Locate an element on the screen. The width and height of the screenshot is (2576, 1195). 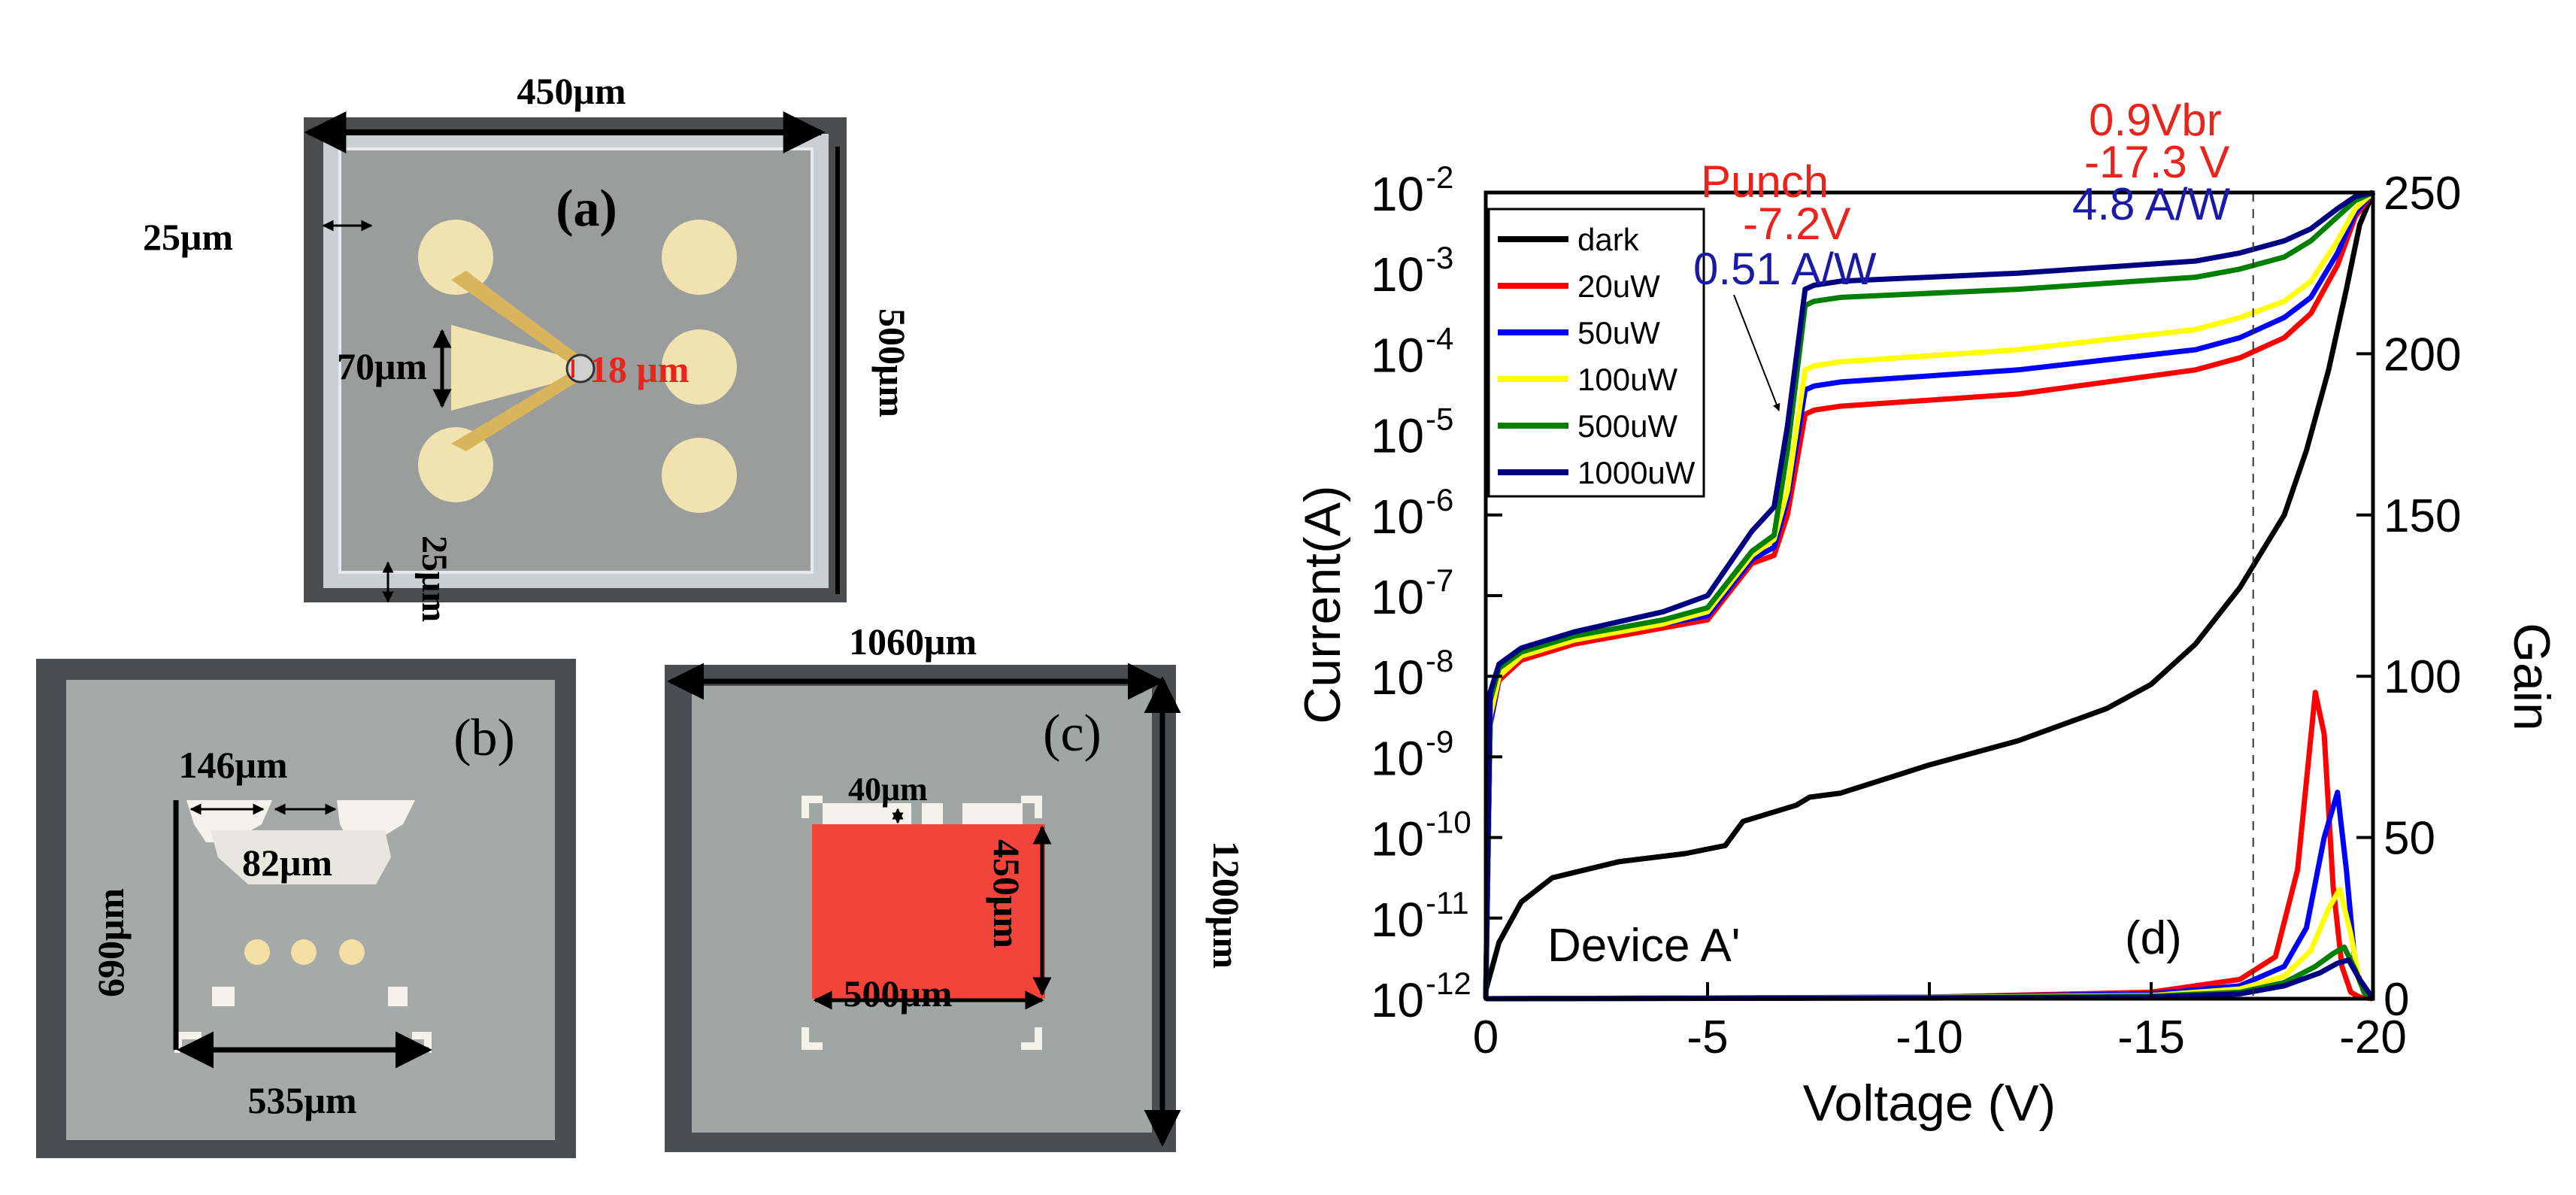
micrograph-c: 1060μm (c) 40μm 450μm 500μm 1200μm is located at coordinates (956, 886).